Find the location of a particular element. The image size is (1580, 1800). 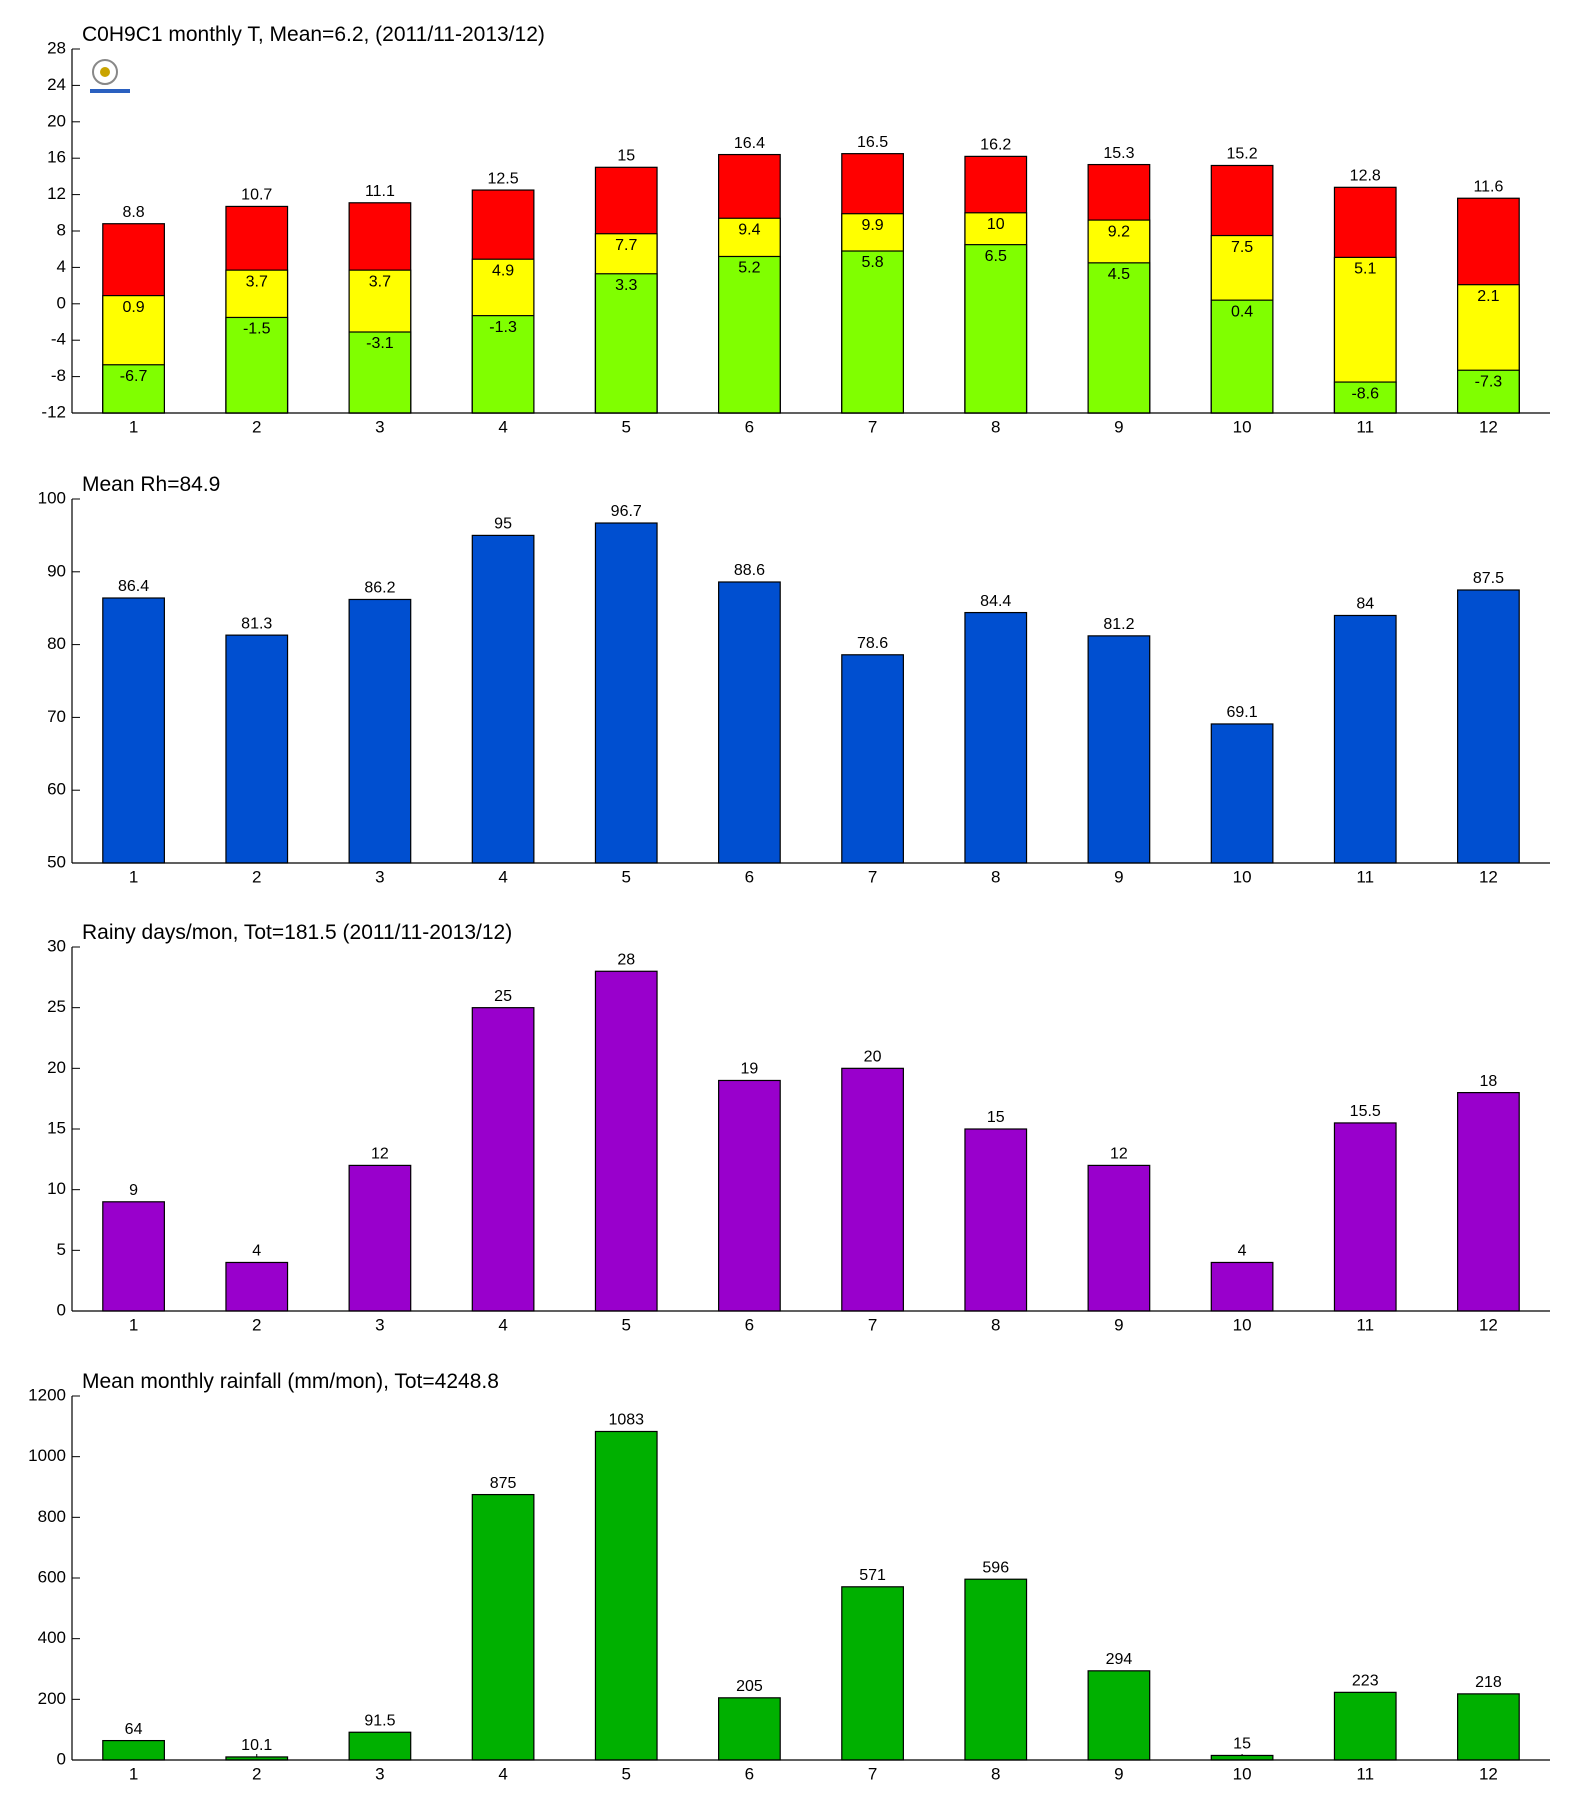

y-tick-label: 4 is located at coordinates (61, 266).